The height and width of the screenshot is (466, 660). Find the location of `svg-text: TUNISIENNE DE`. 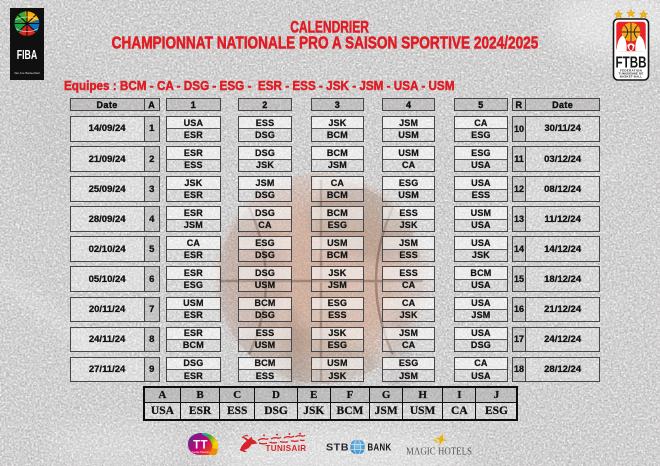

svg-text: TUNISIENNE DE is located at coordinates (631, 74).